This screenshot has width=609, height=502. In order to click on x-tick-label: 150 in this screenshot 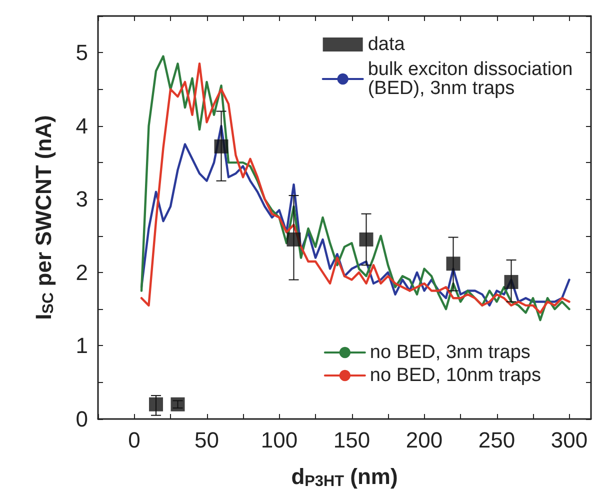, I will do `click(351, 440)`.